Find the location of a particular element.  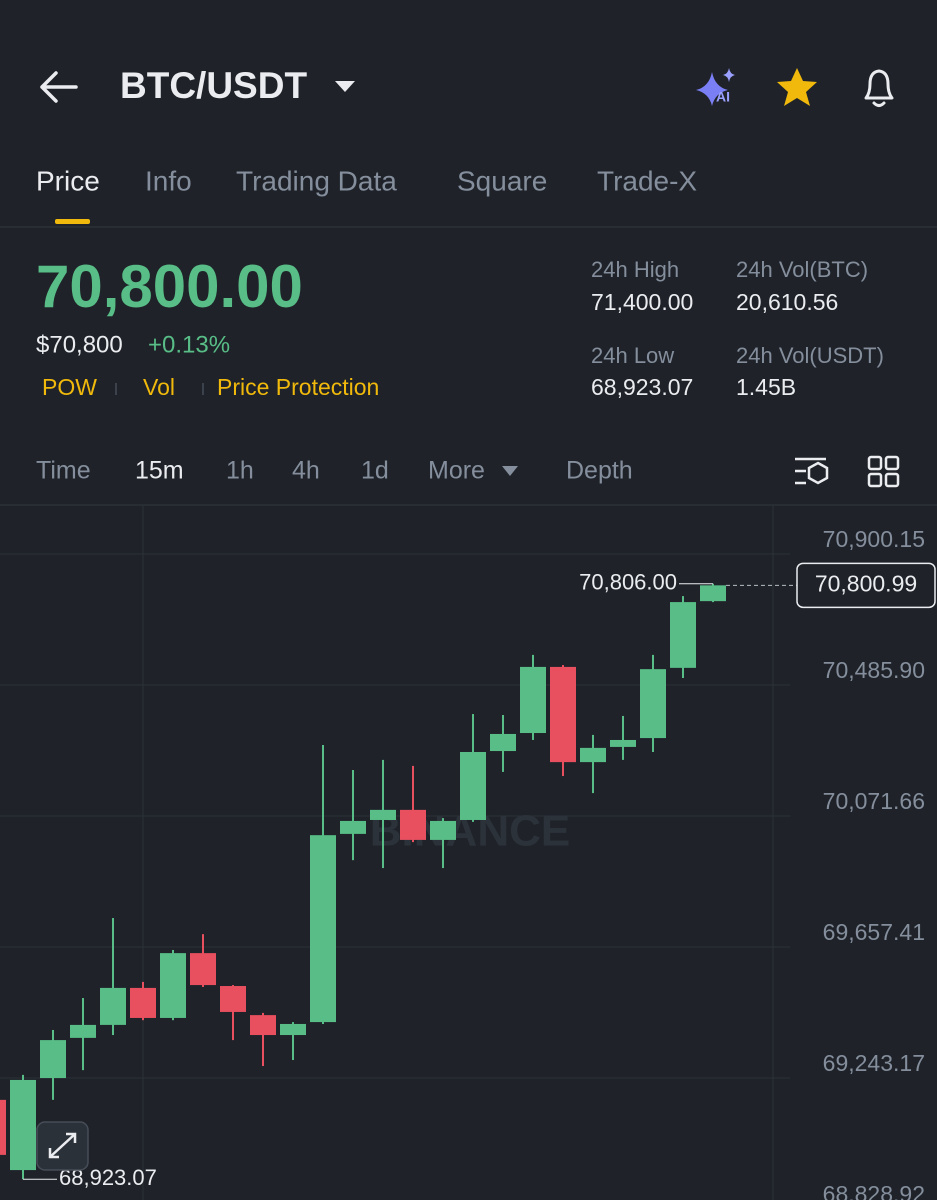

y-tick-label: 70,900.15 is located at coordinates (874, 539).